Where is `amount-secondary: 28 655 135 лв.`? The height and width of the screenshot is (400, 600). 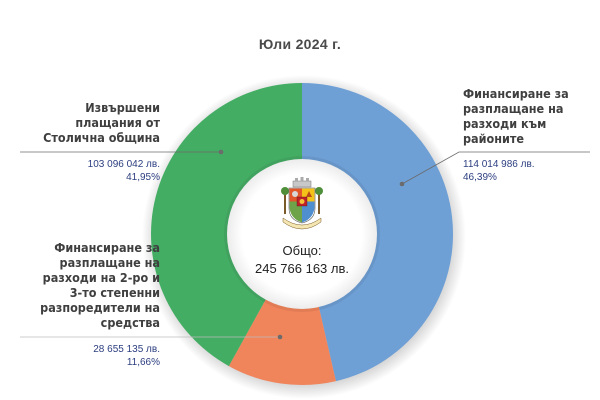
amount-secondary: 28 655 135 лв. is located at coordinates (126, 349).